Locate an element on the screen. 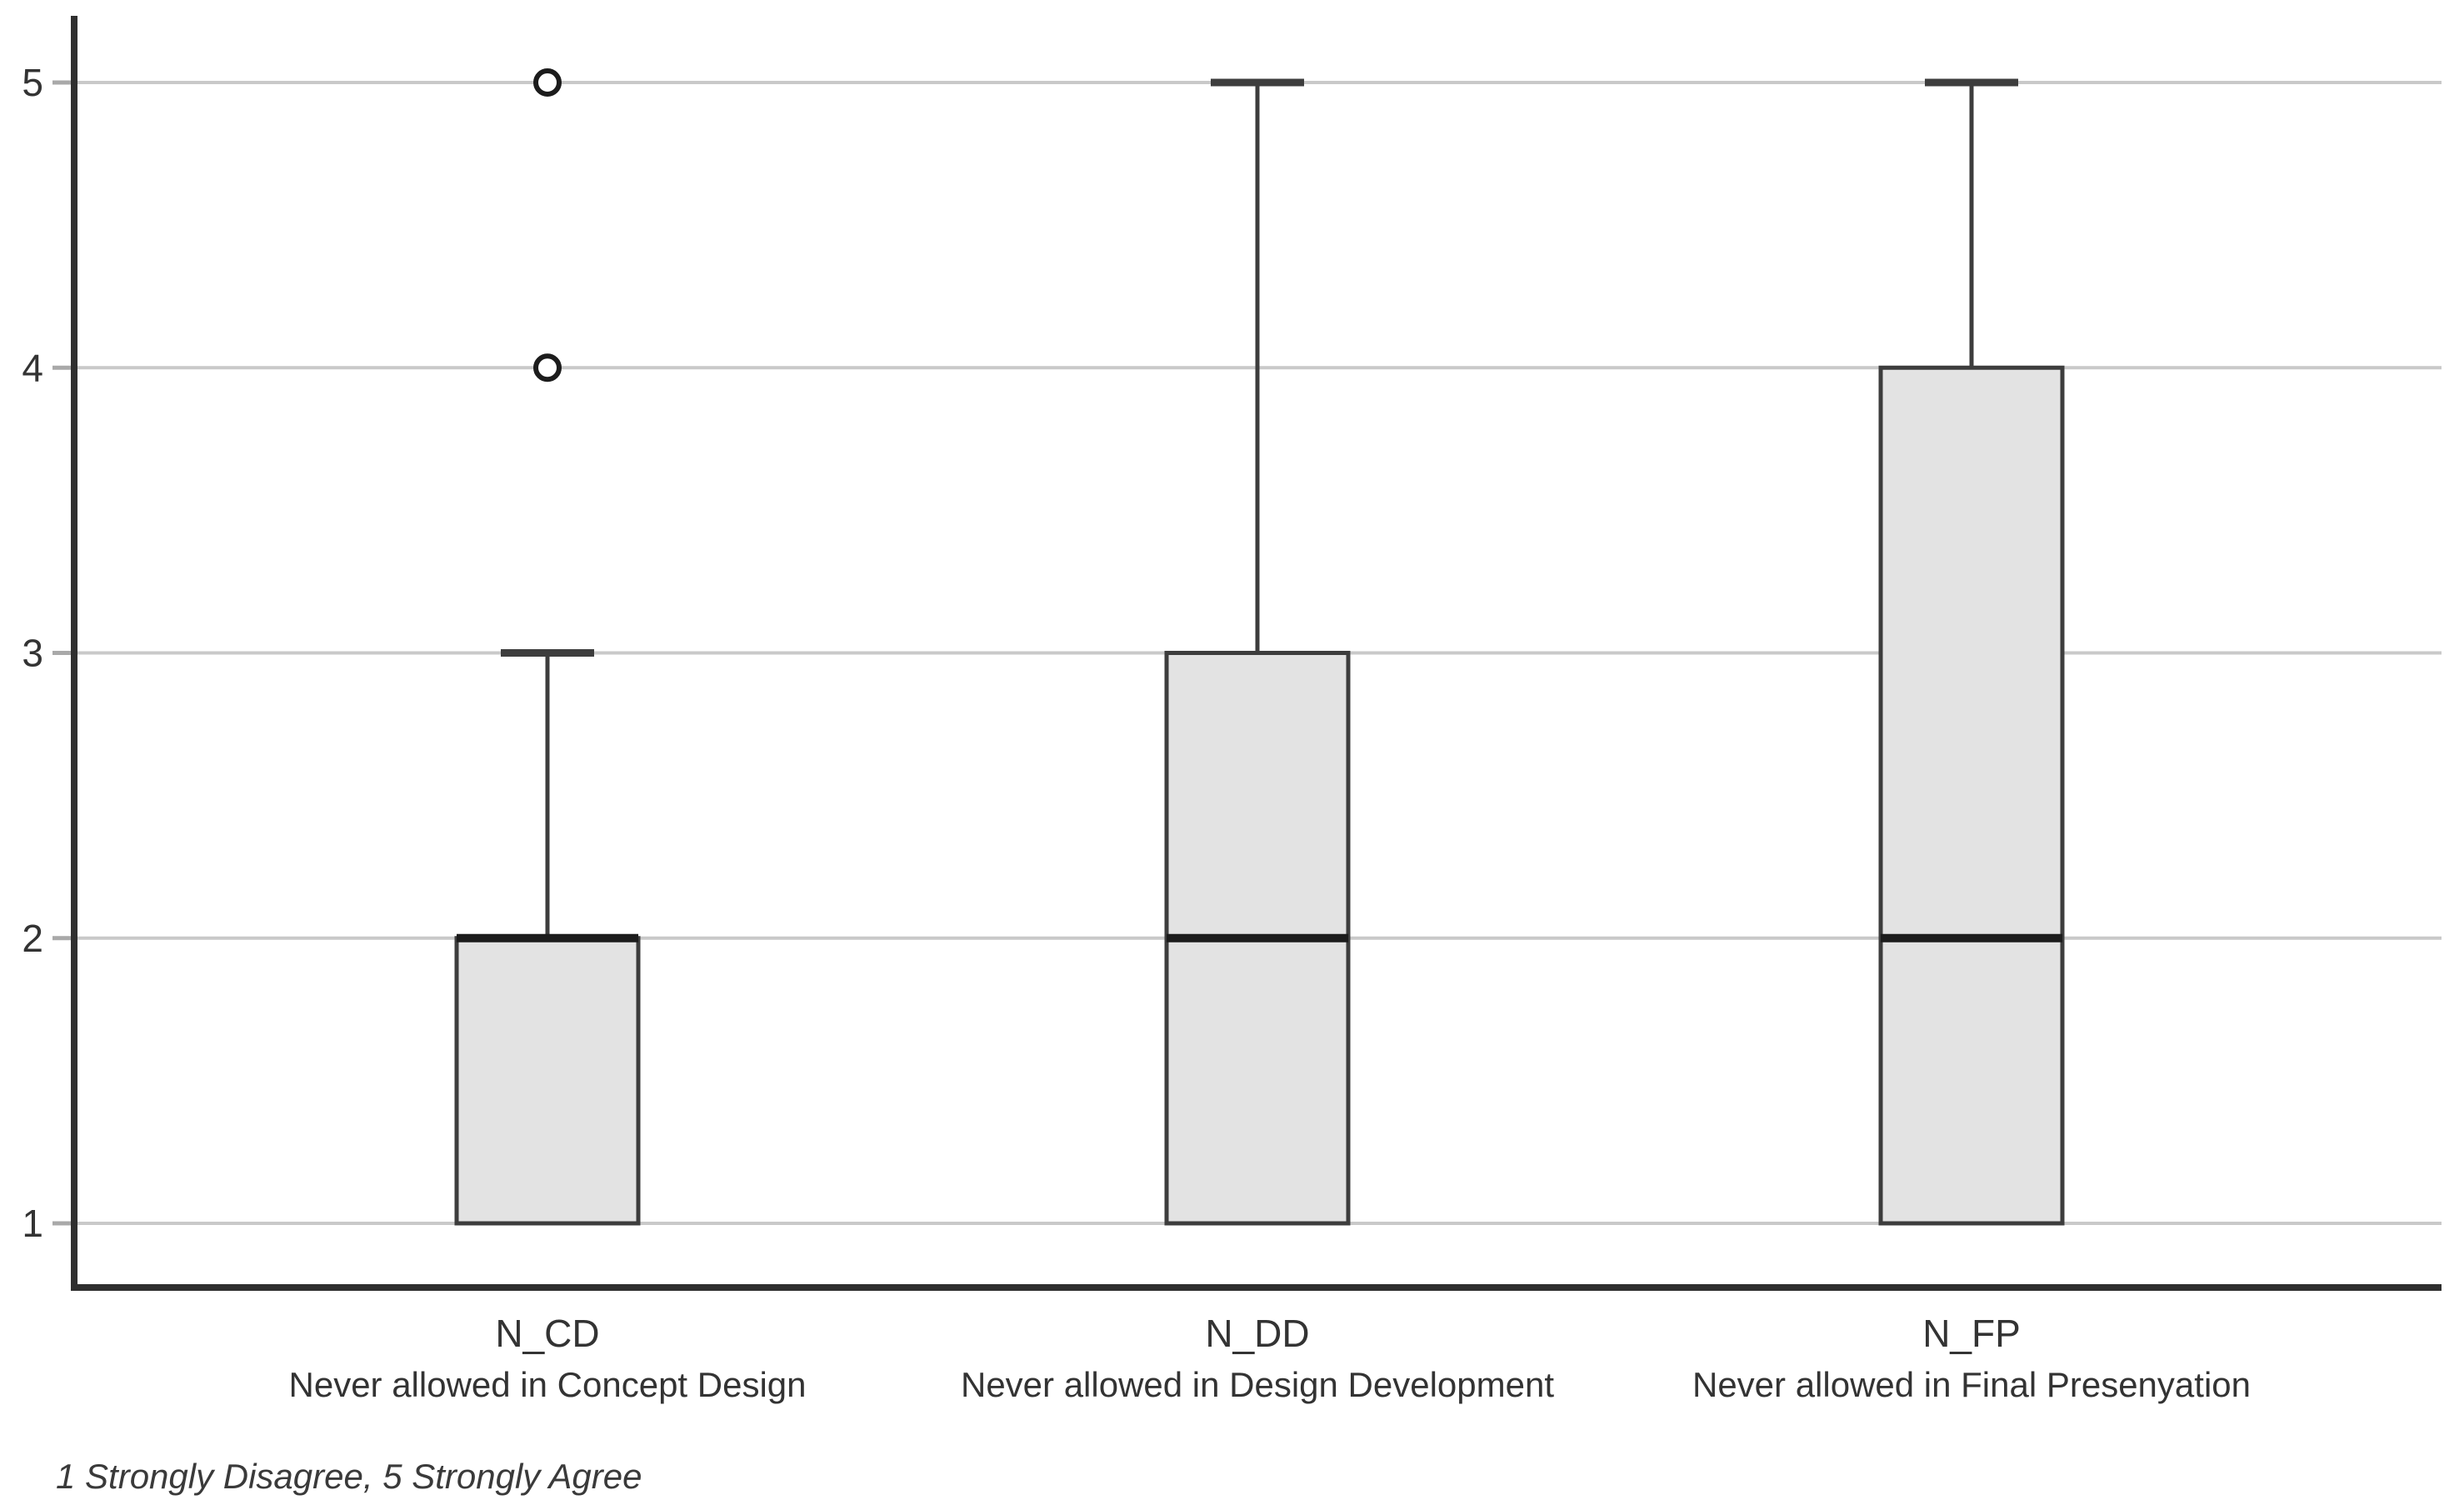 Image resolution: width=2464 pixels, height=1510 pixels. box-group-n_fp is located at coordinates (1971, 652).